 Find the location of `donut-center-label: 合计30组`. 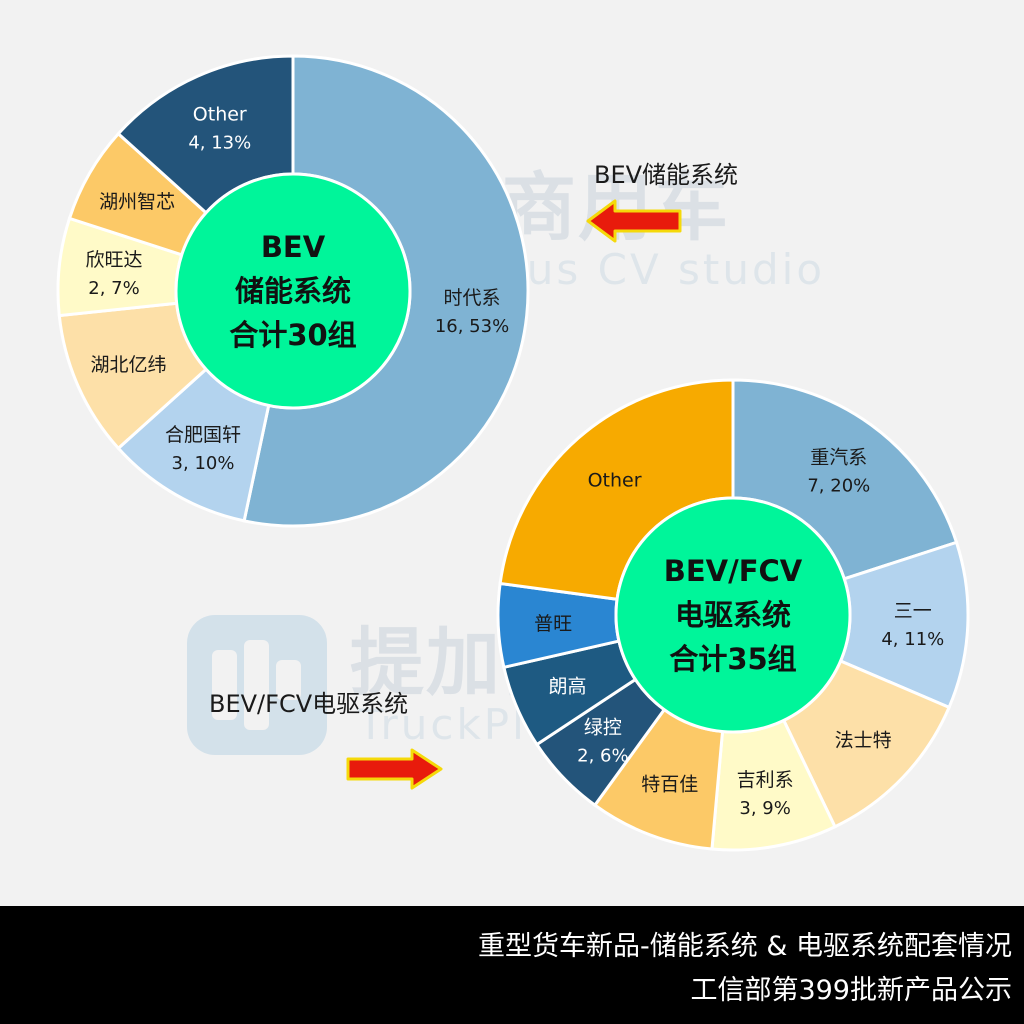

donut-center-label: 合计30组 is located at coordinates (292, 335).